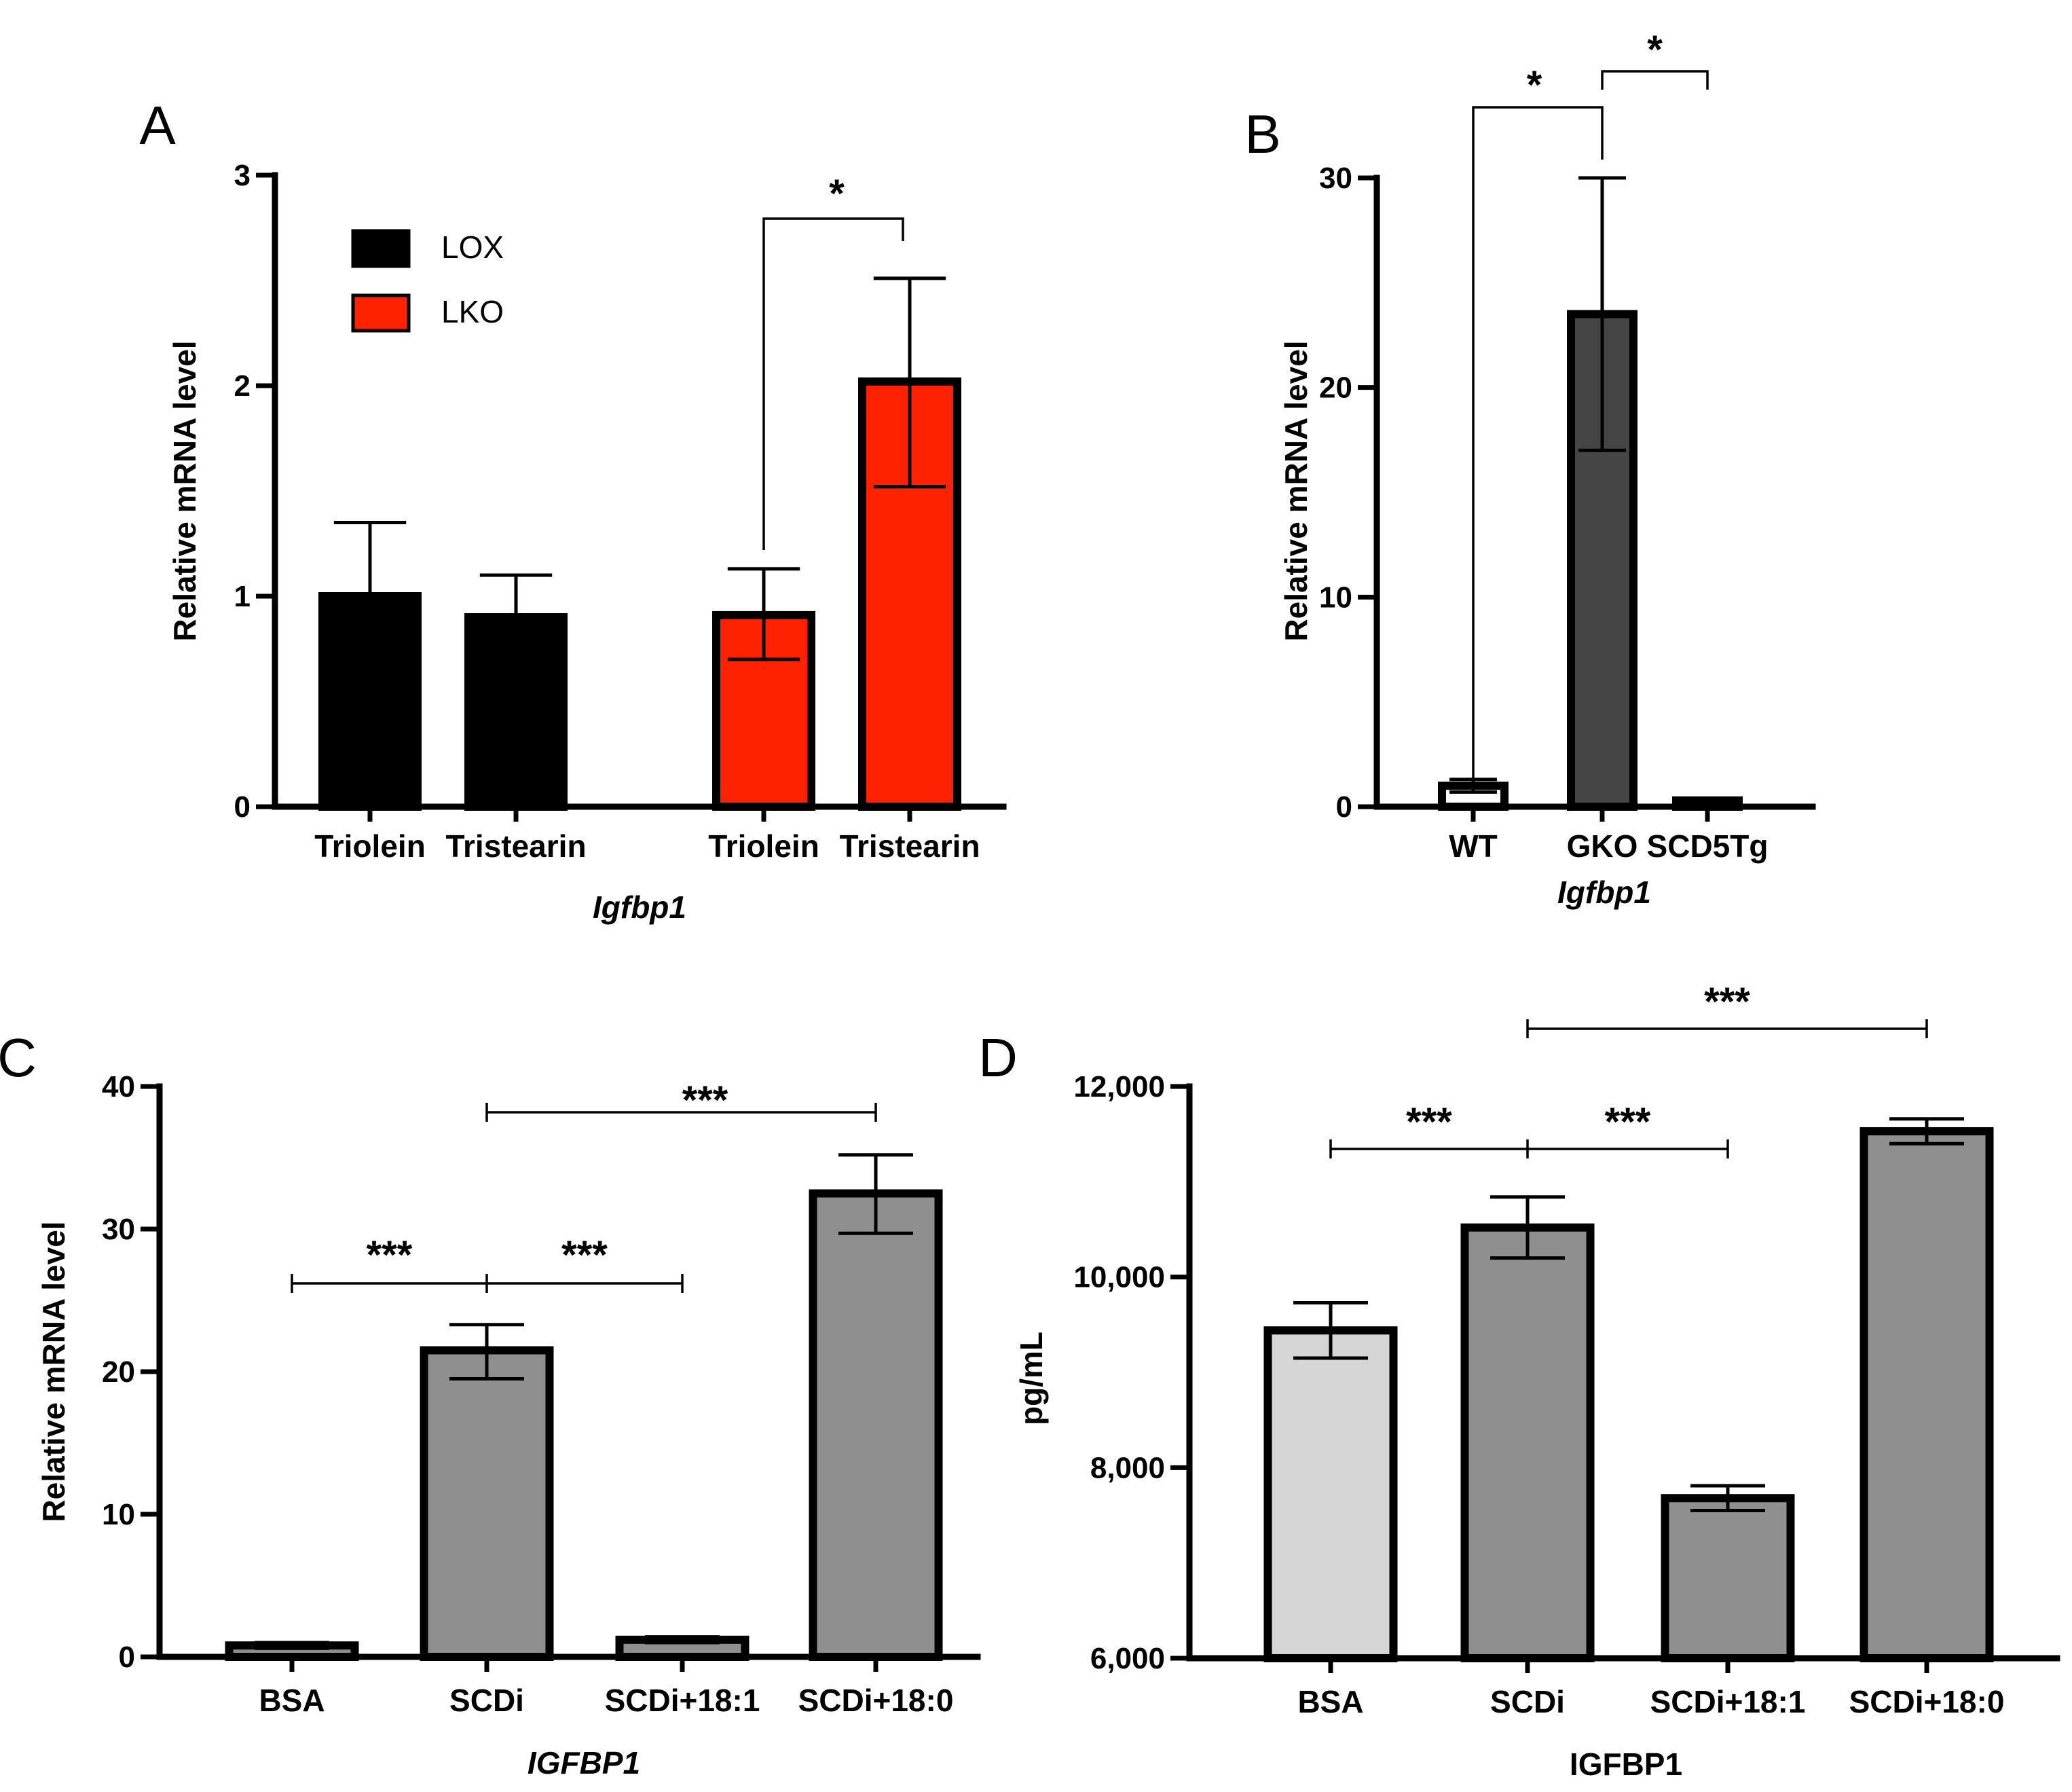 The height and width of the screenshot is (1792, 2072). Describe the element at coordinates (158, 125) in the screenshot. I see `panel-letter: A` at that location.